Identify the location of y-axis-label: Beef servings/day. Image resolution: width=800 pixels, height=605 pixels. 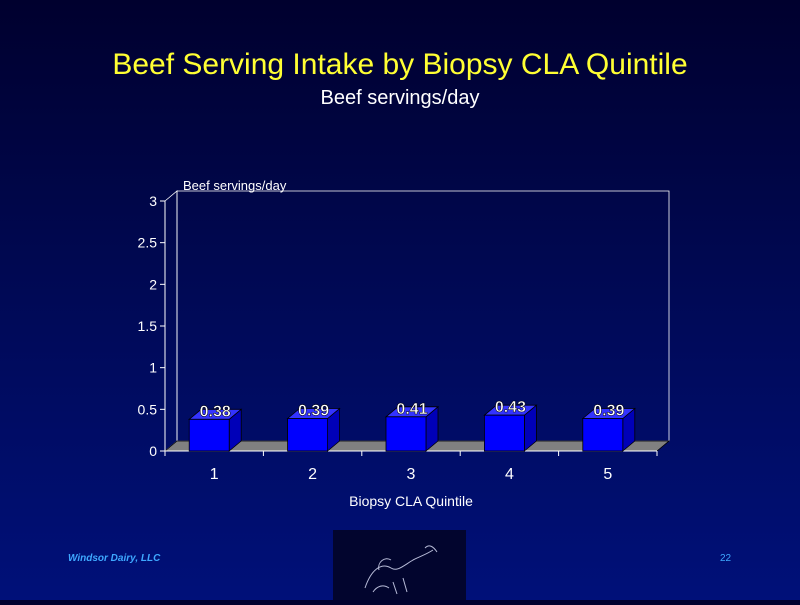
(235, 185).